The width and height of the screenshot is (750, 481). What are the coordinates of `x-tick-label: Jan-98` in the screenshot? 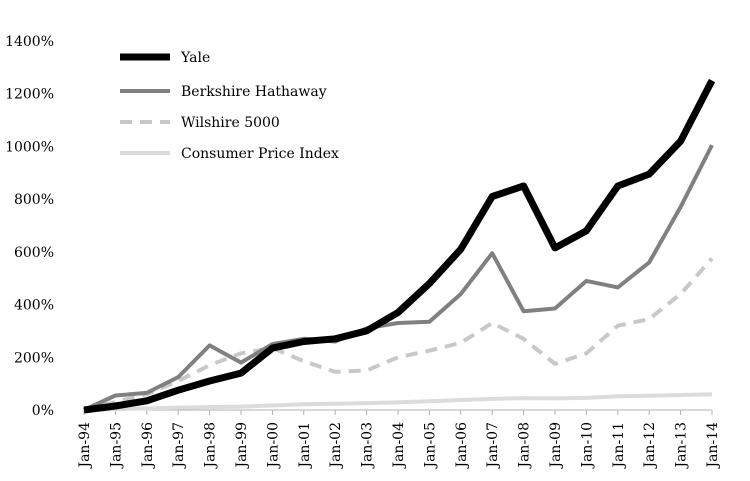 It's located at (211, 446).